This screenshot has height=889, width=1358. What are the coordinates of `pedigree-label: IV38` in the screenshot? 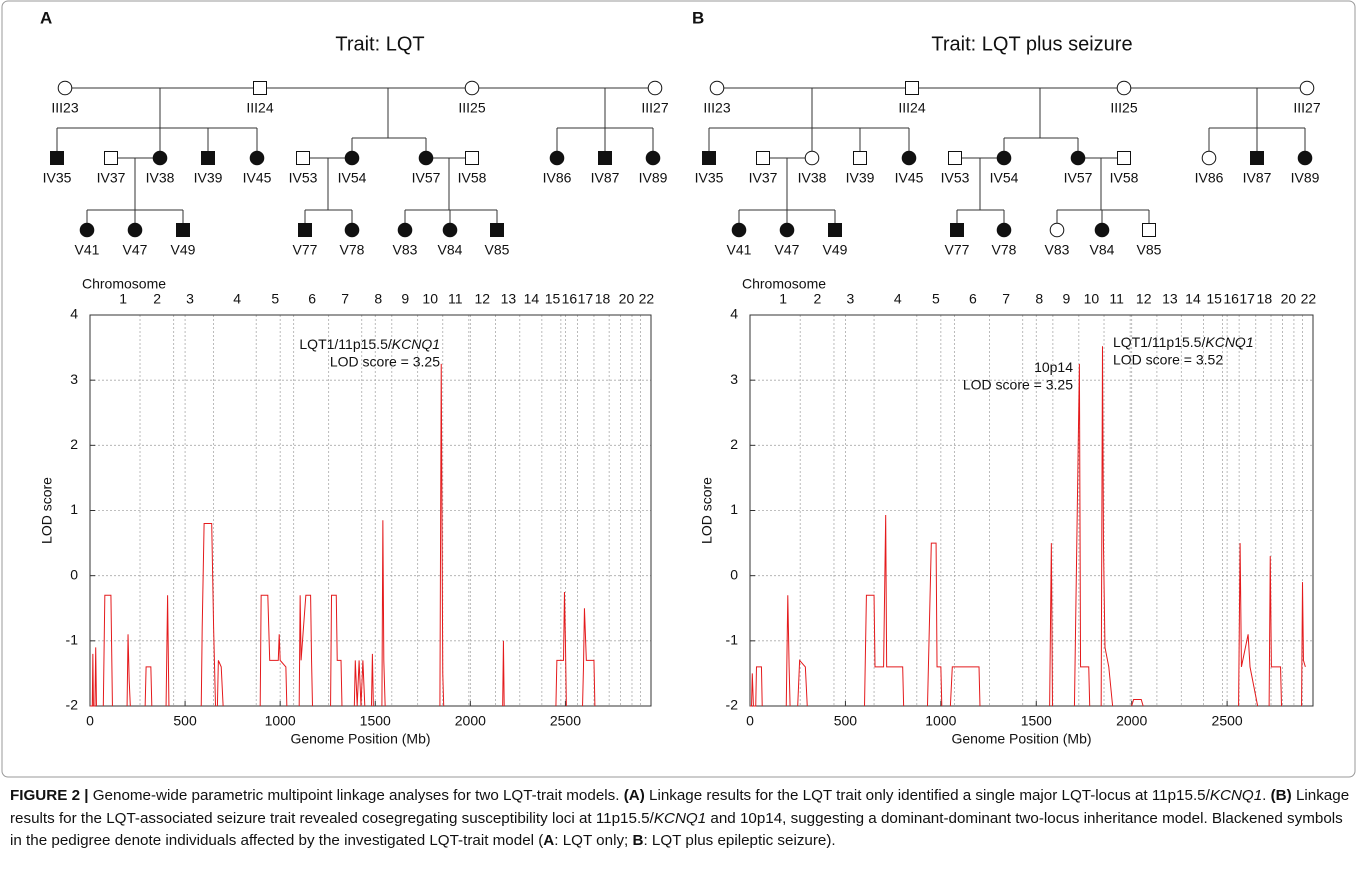 It's located at (160, 178).